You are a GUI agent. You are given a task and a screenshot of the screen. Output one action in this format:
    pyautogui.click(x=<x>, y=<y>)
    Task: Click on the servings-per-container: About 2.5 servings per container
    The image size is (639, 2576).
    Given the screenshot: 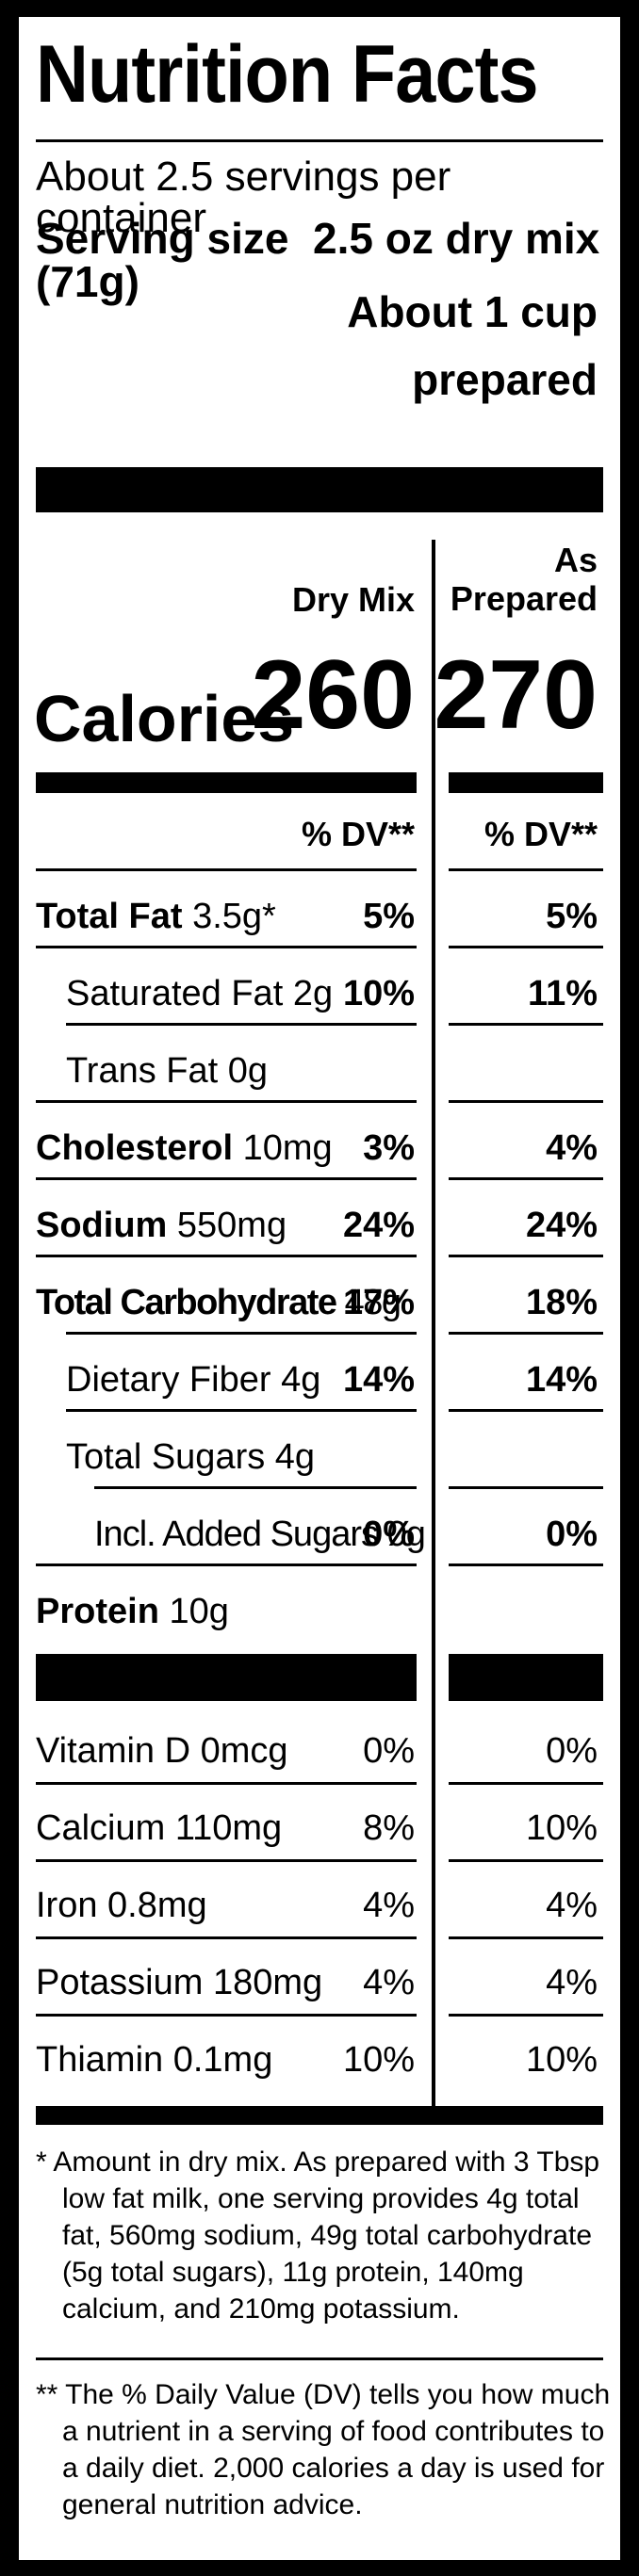 What is the action you would take?
    pyautogui.click(x=244, y=197)
    